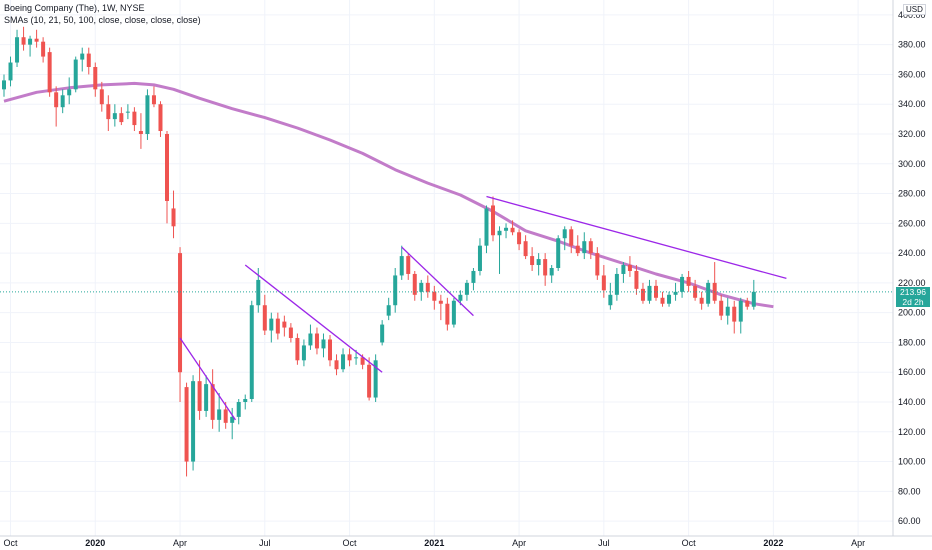 This screenshot has height=550, width=932. I want to click on time-axis: Oct 2020 Apr Jul Oct 2021 Apr Jul Oct 2022 Apr, so click(435, 543).